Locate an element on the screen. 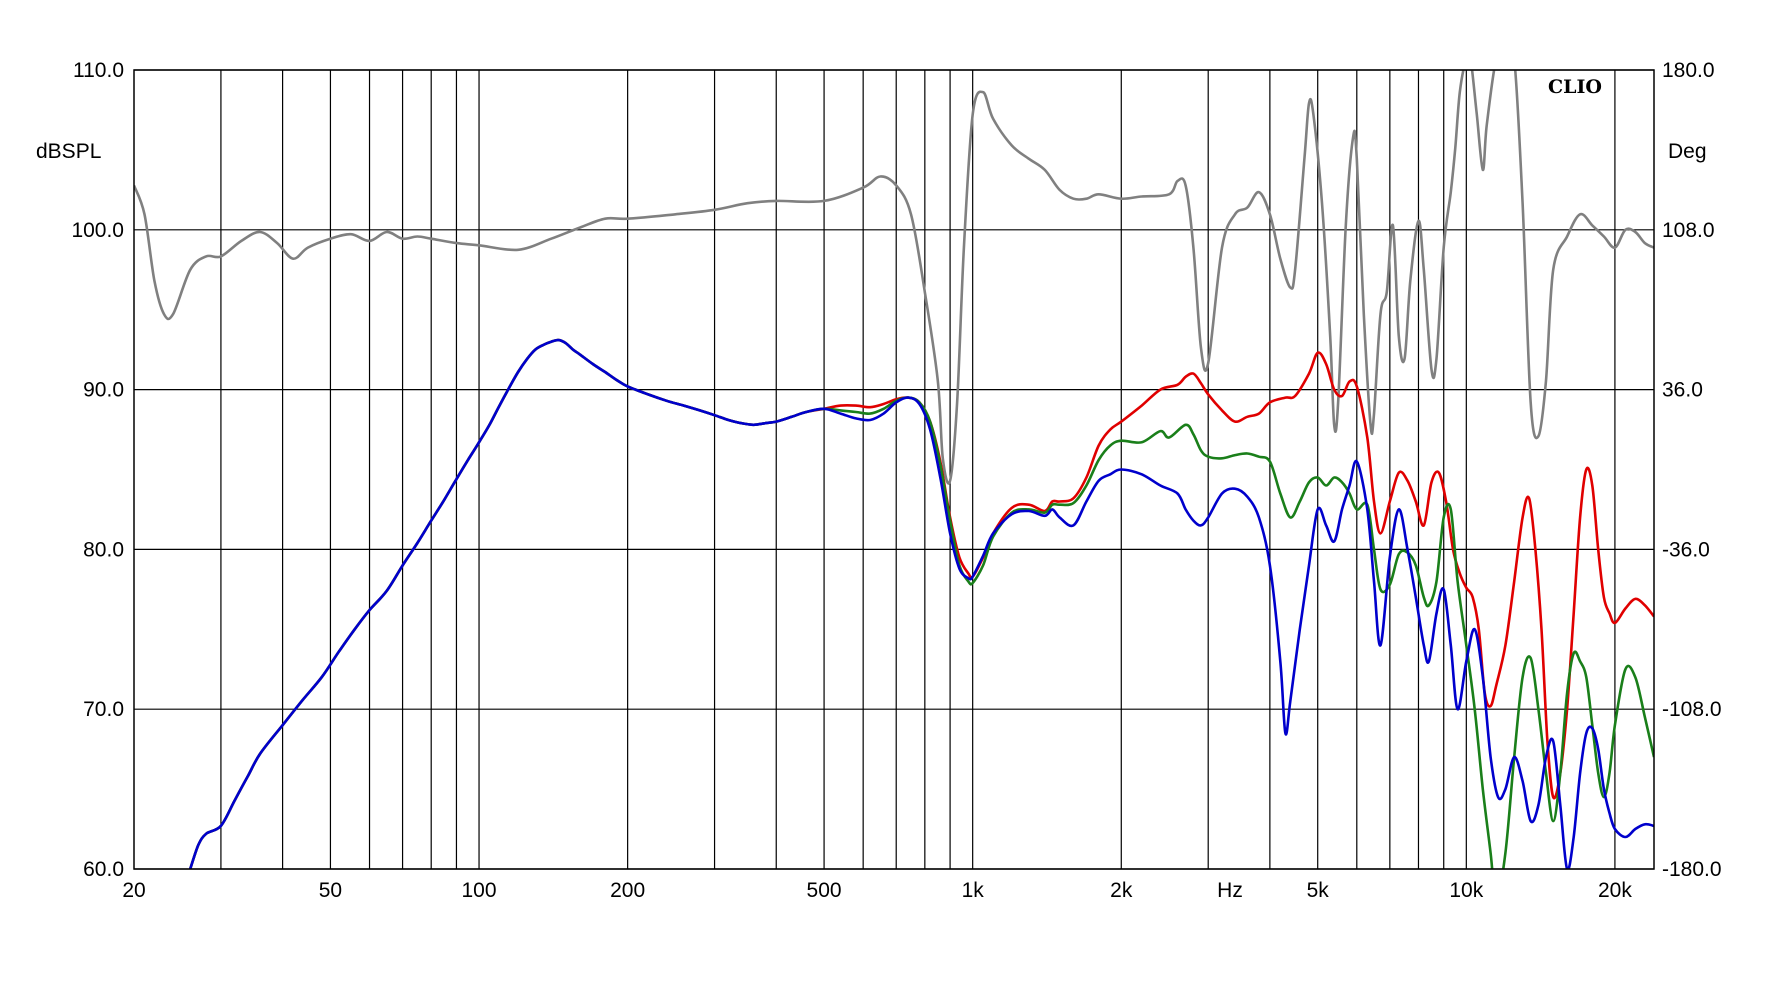 The height and width of the screenshot is (1001, 1772). x-tick-label: 2k is located at coordinates (1121, 890).